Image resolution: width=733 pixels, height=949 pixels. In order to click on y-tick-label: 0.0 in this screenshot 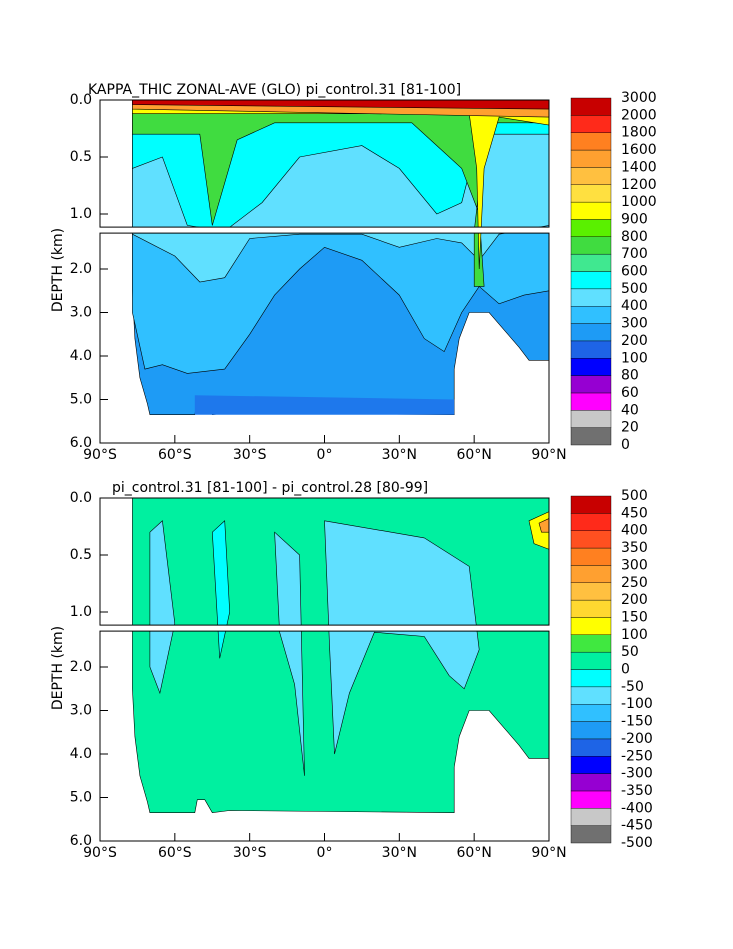, I will do `click(81, 498)`.